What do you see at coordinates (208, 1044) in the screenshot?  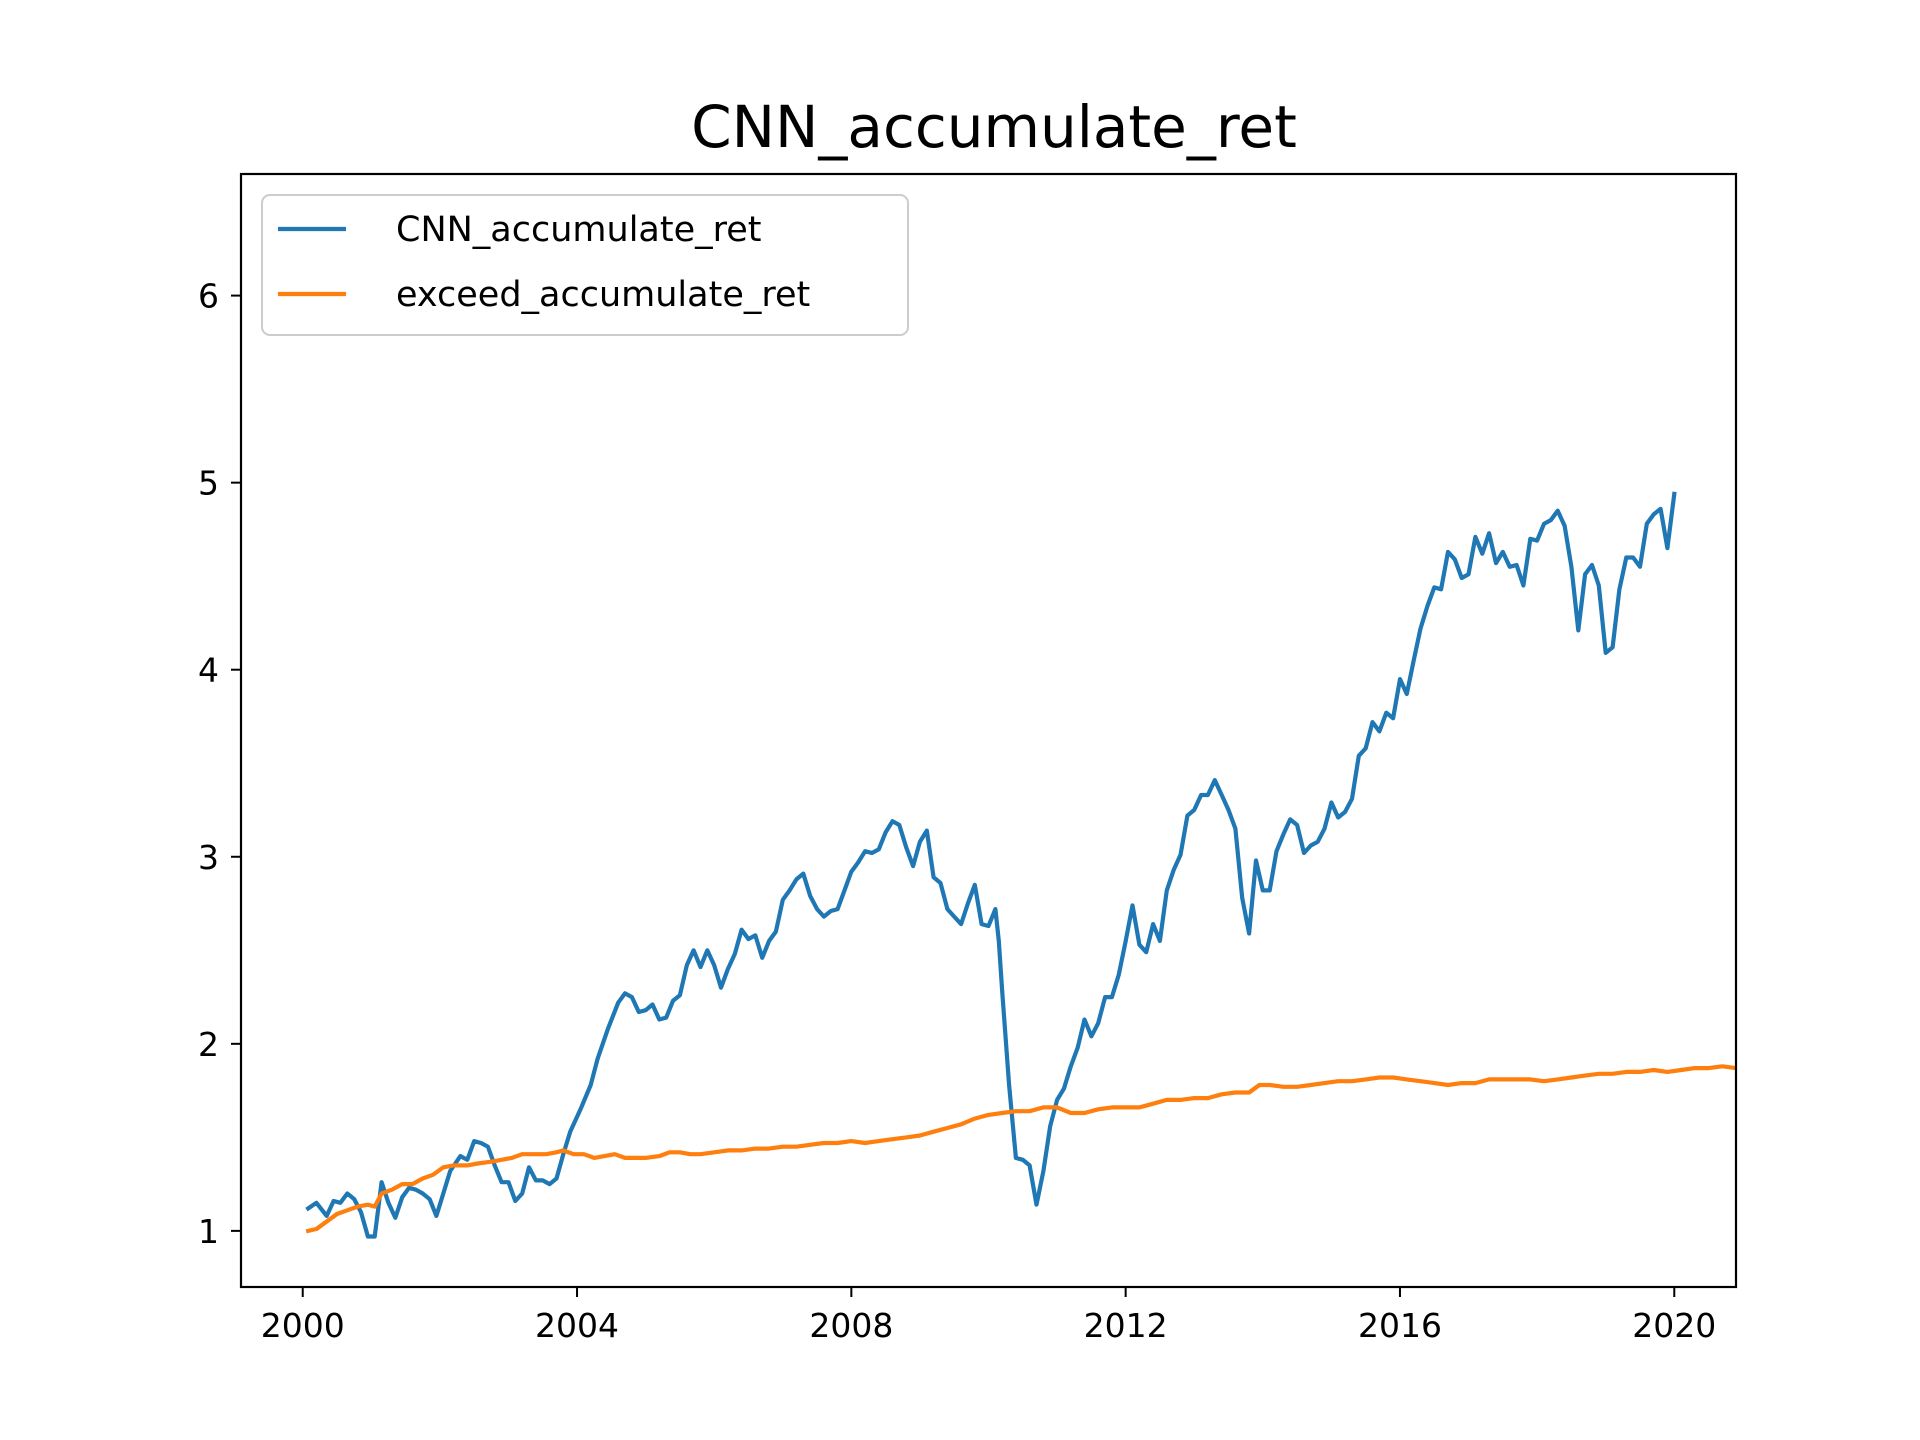 I see `y-tick-label: 2` at bounding box center [208, 1044].